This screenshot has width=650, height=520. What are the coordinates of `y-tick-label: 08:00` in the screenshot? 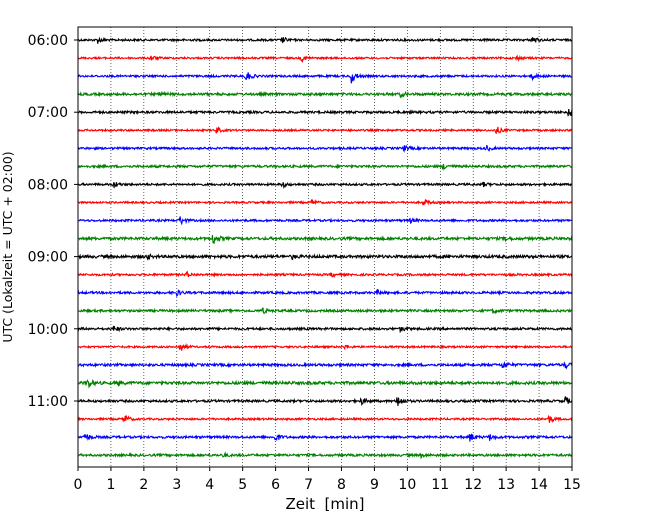 It's located at (48, 185).